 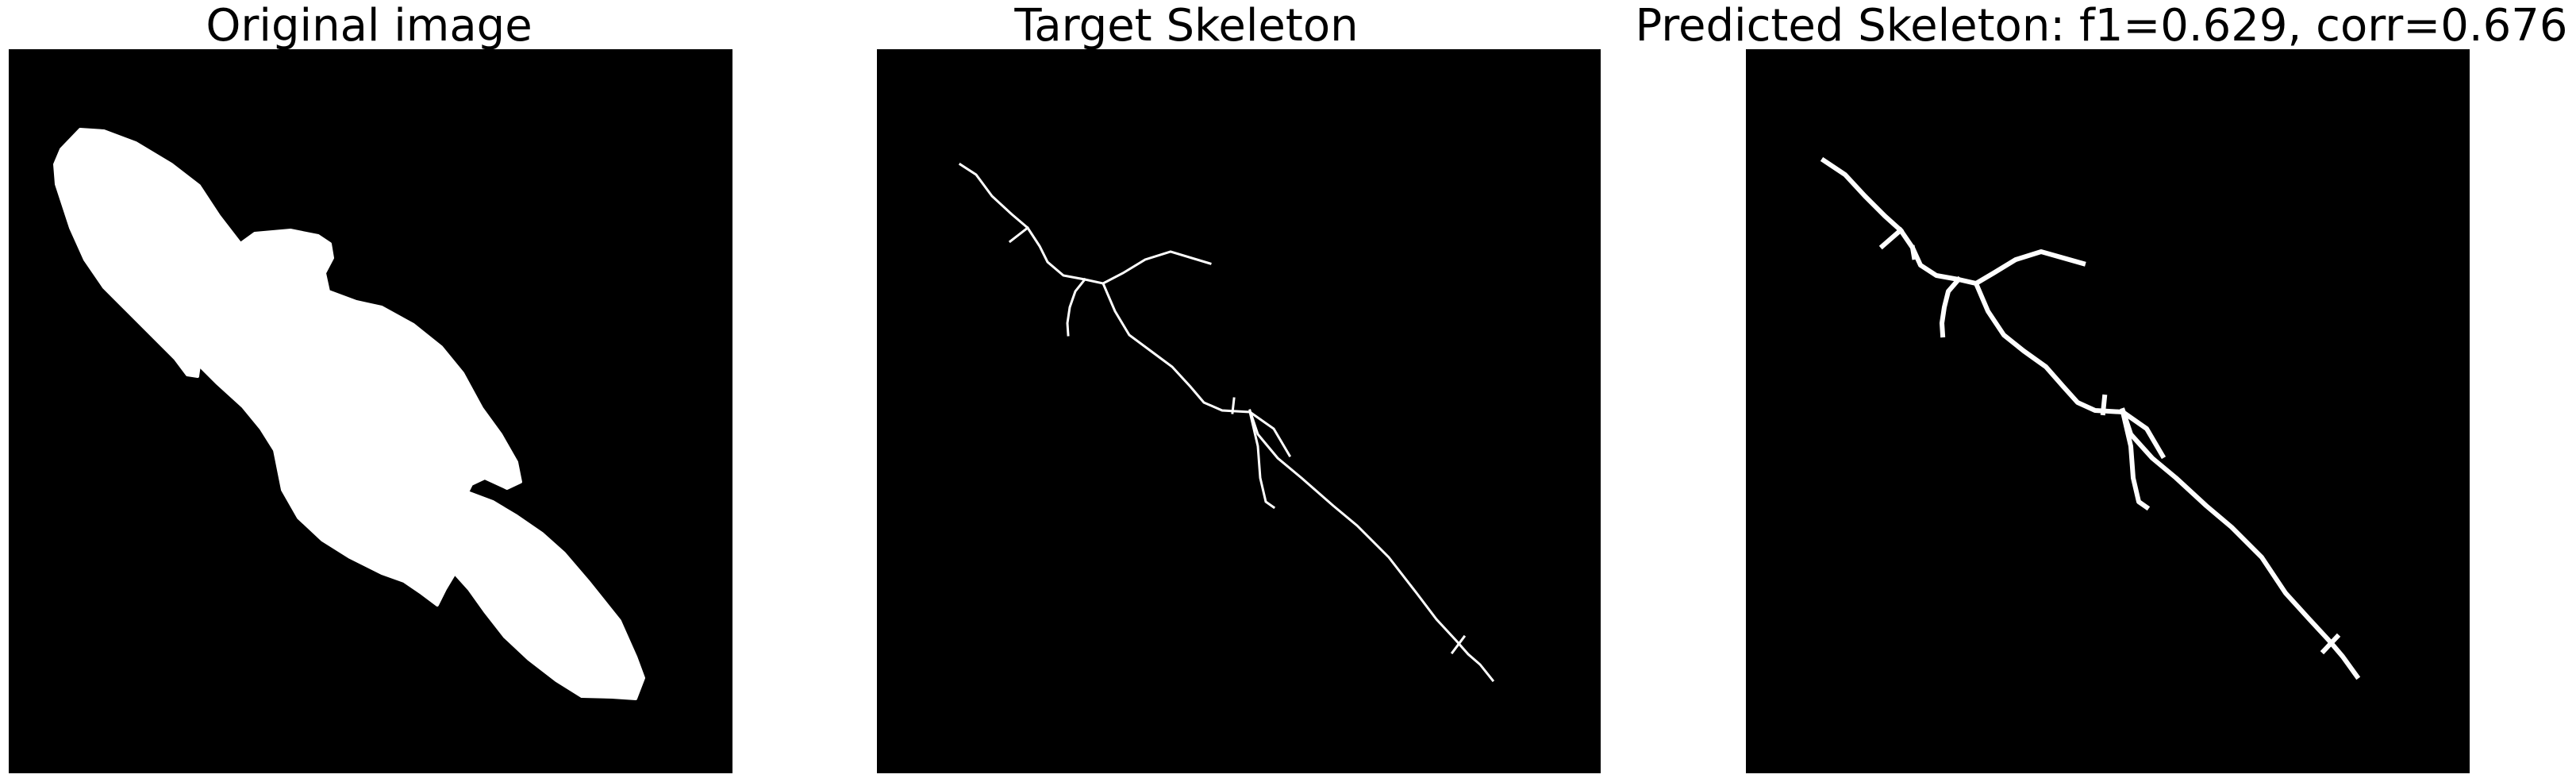 I want to click on target-skeleton-lines, so click(x=1226, y=423).